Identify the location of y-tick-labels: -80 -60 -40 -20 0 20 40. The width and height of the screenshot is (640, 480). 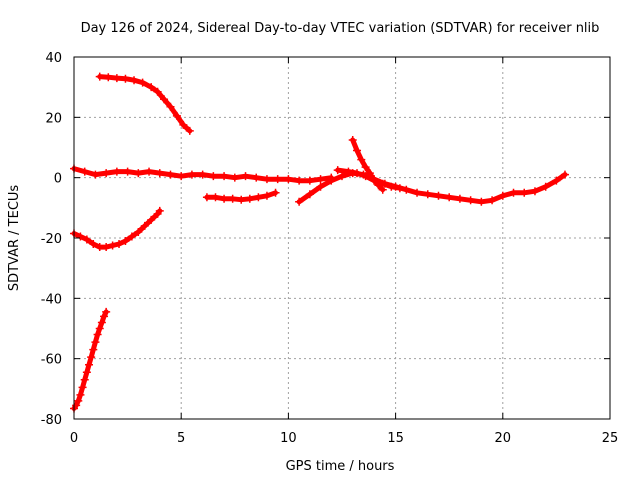
(51, 239).